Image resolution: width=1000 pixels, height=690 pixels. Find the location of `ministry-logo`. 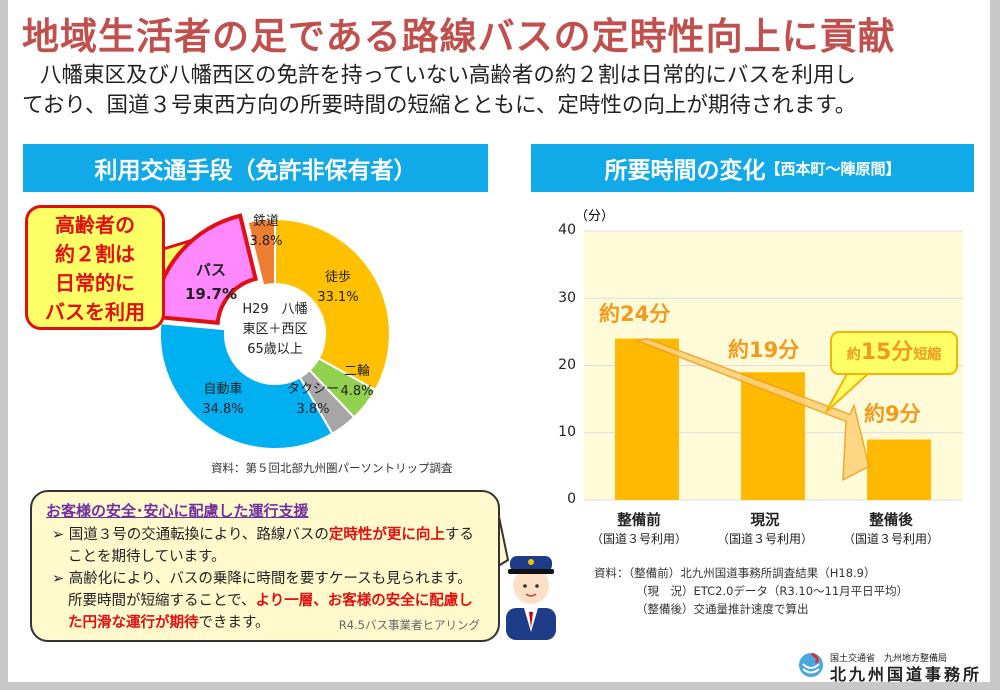

ministry-logo is located at coordinates (811, 665).